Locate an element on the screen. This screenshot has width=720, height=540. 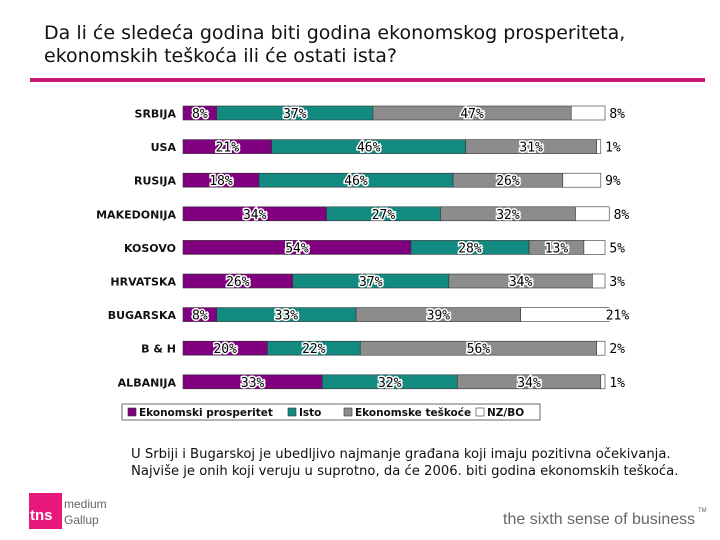
data-label-ekonomski-prosperitet-rusija: 18% is located at coordinates (221, 181).